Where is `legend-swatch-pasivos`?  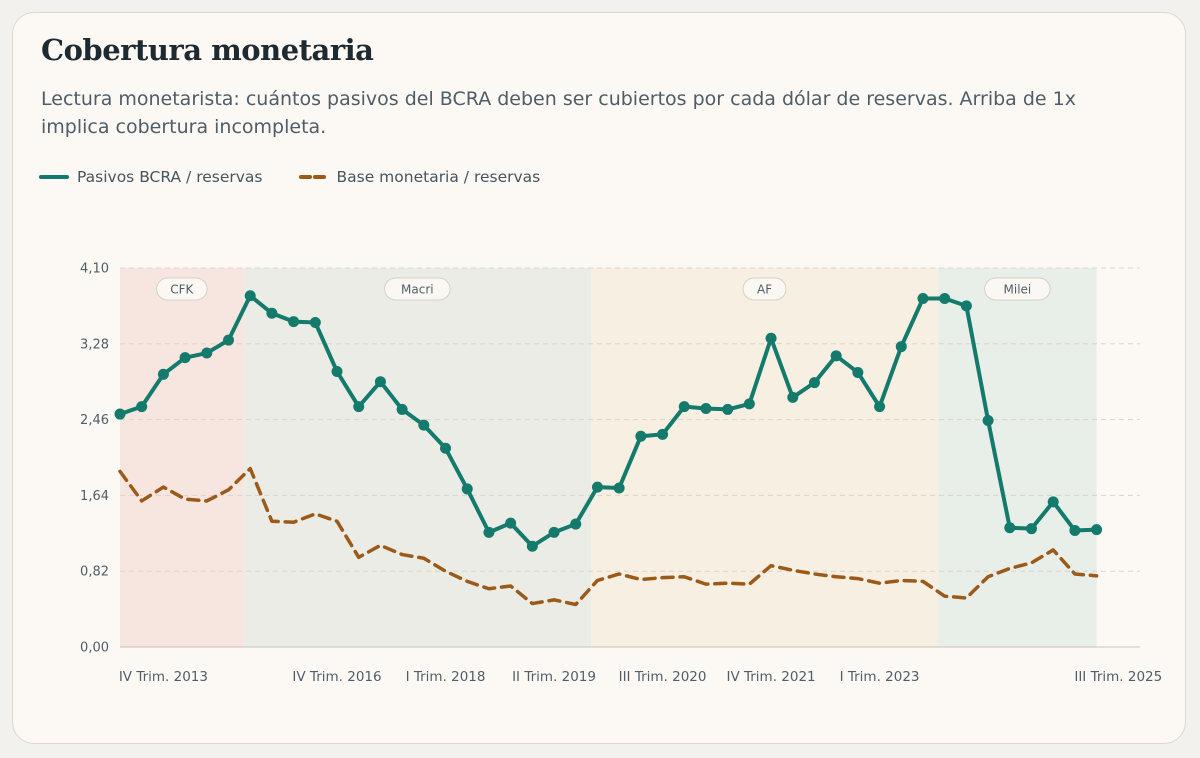 legend-swatch-pasivos is located at coordinates (54, 177).